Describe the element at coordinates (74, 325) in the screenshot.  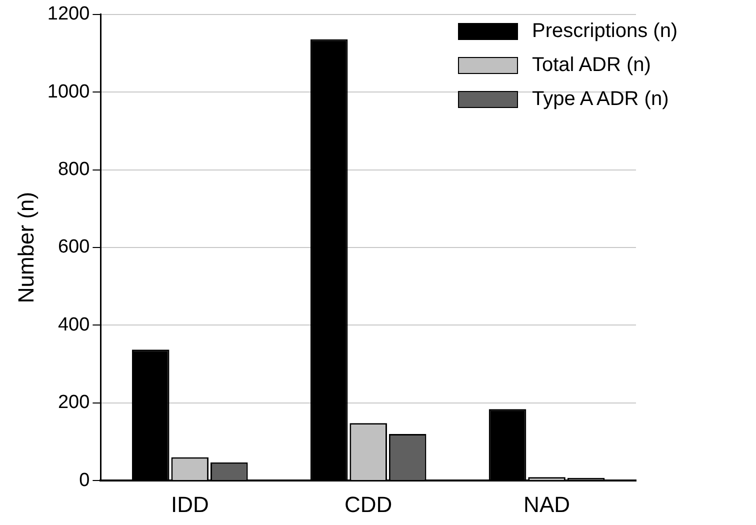
I see `y-tick-label: 400` at that location.